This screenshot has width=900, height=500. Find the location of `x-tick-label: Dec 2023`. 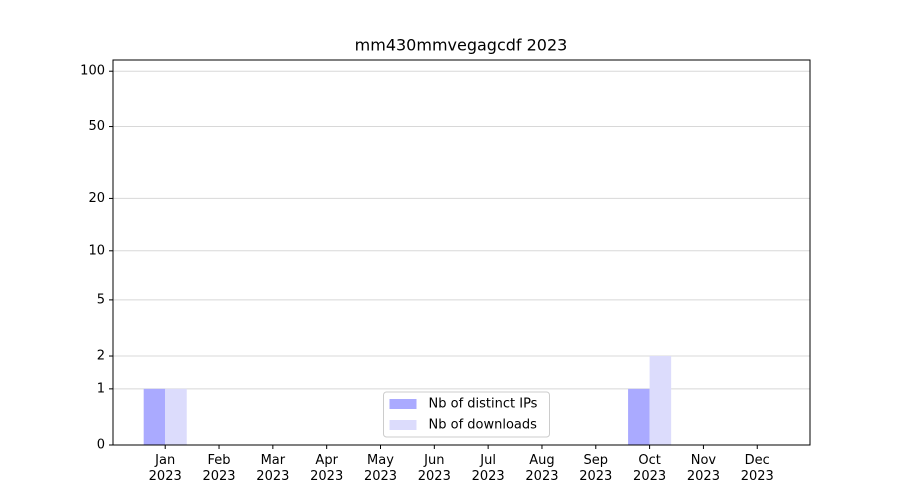

x-tick-label: Dec 2023 is located at coordinates (757, 468).